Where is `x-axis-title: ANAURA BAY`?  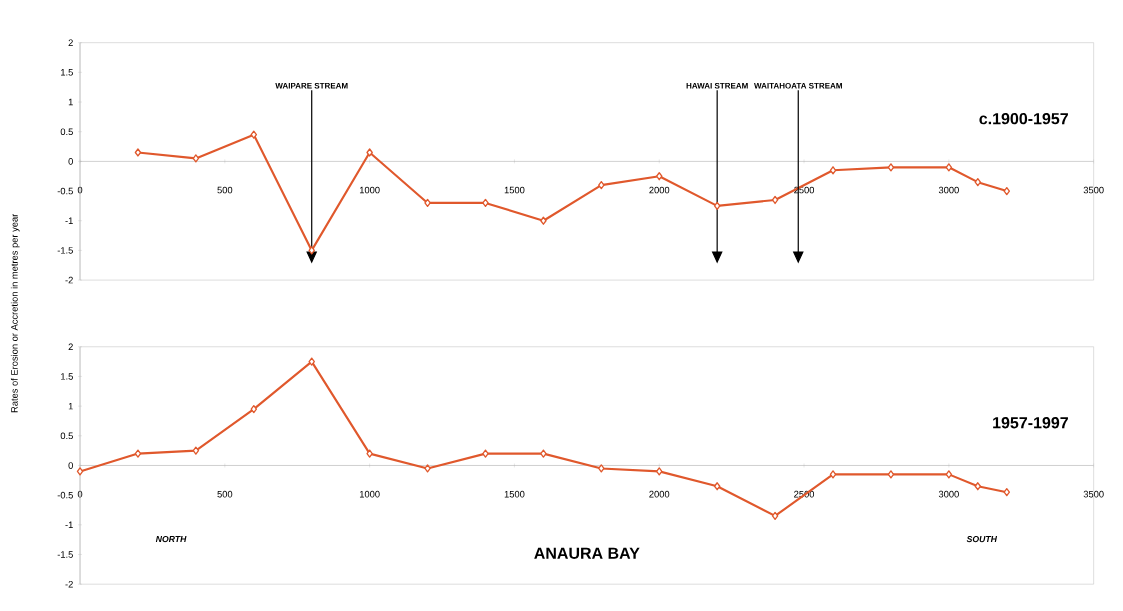 x-axis-title: ANAURA BAY is located at coordinates (587, 553).